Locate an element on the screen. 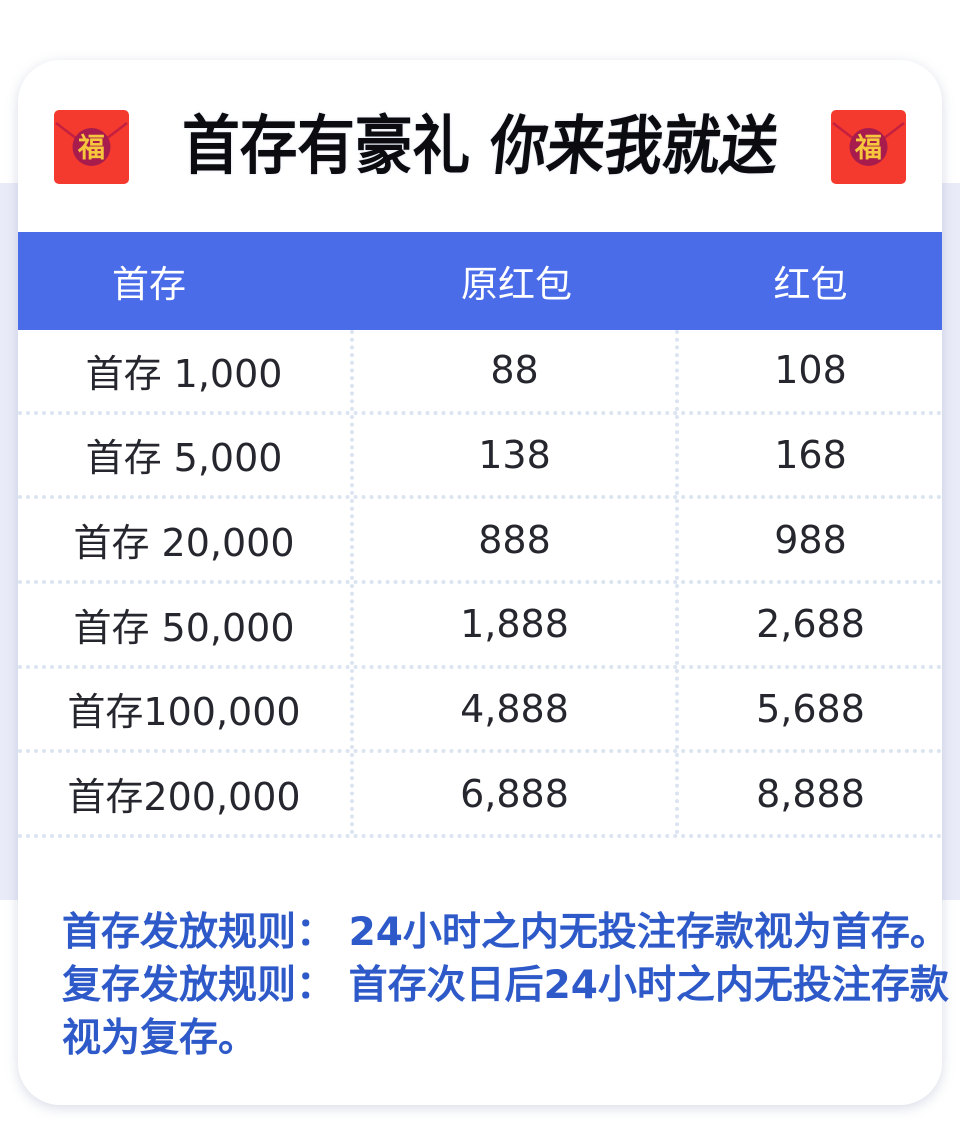 The width and height of the screenshot is (960, 1123). table-row: 首存 50,000 1,888 2,688 is located at coordinates (480, 626).